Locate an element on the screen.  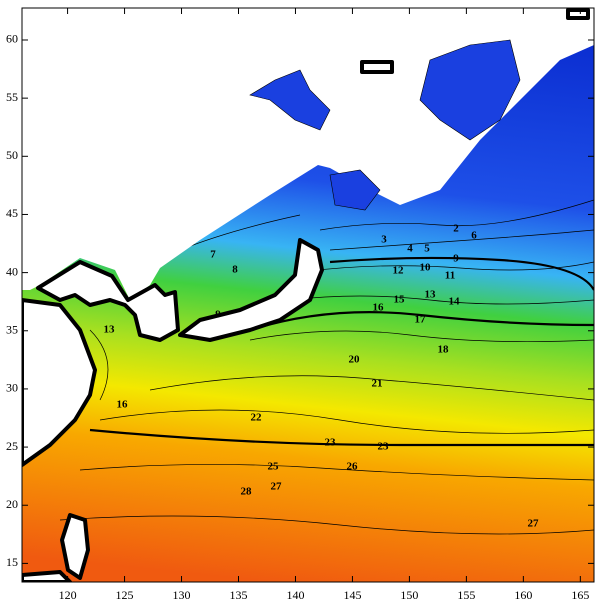
contour-label: 17 is located at coordinates (421, 320).